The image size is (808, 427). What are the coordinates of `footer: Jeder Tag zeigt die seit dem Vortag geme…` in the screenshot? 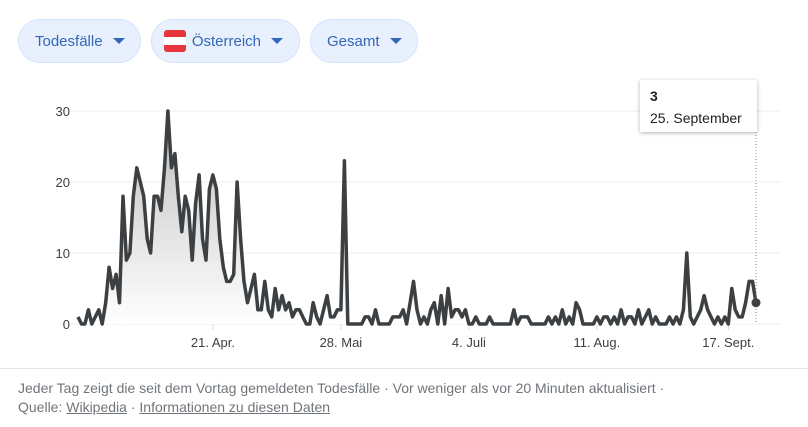 It's located at (404, 397).